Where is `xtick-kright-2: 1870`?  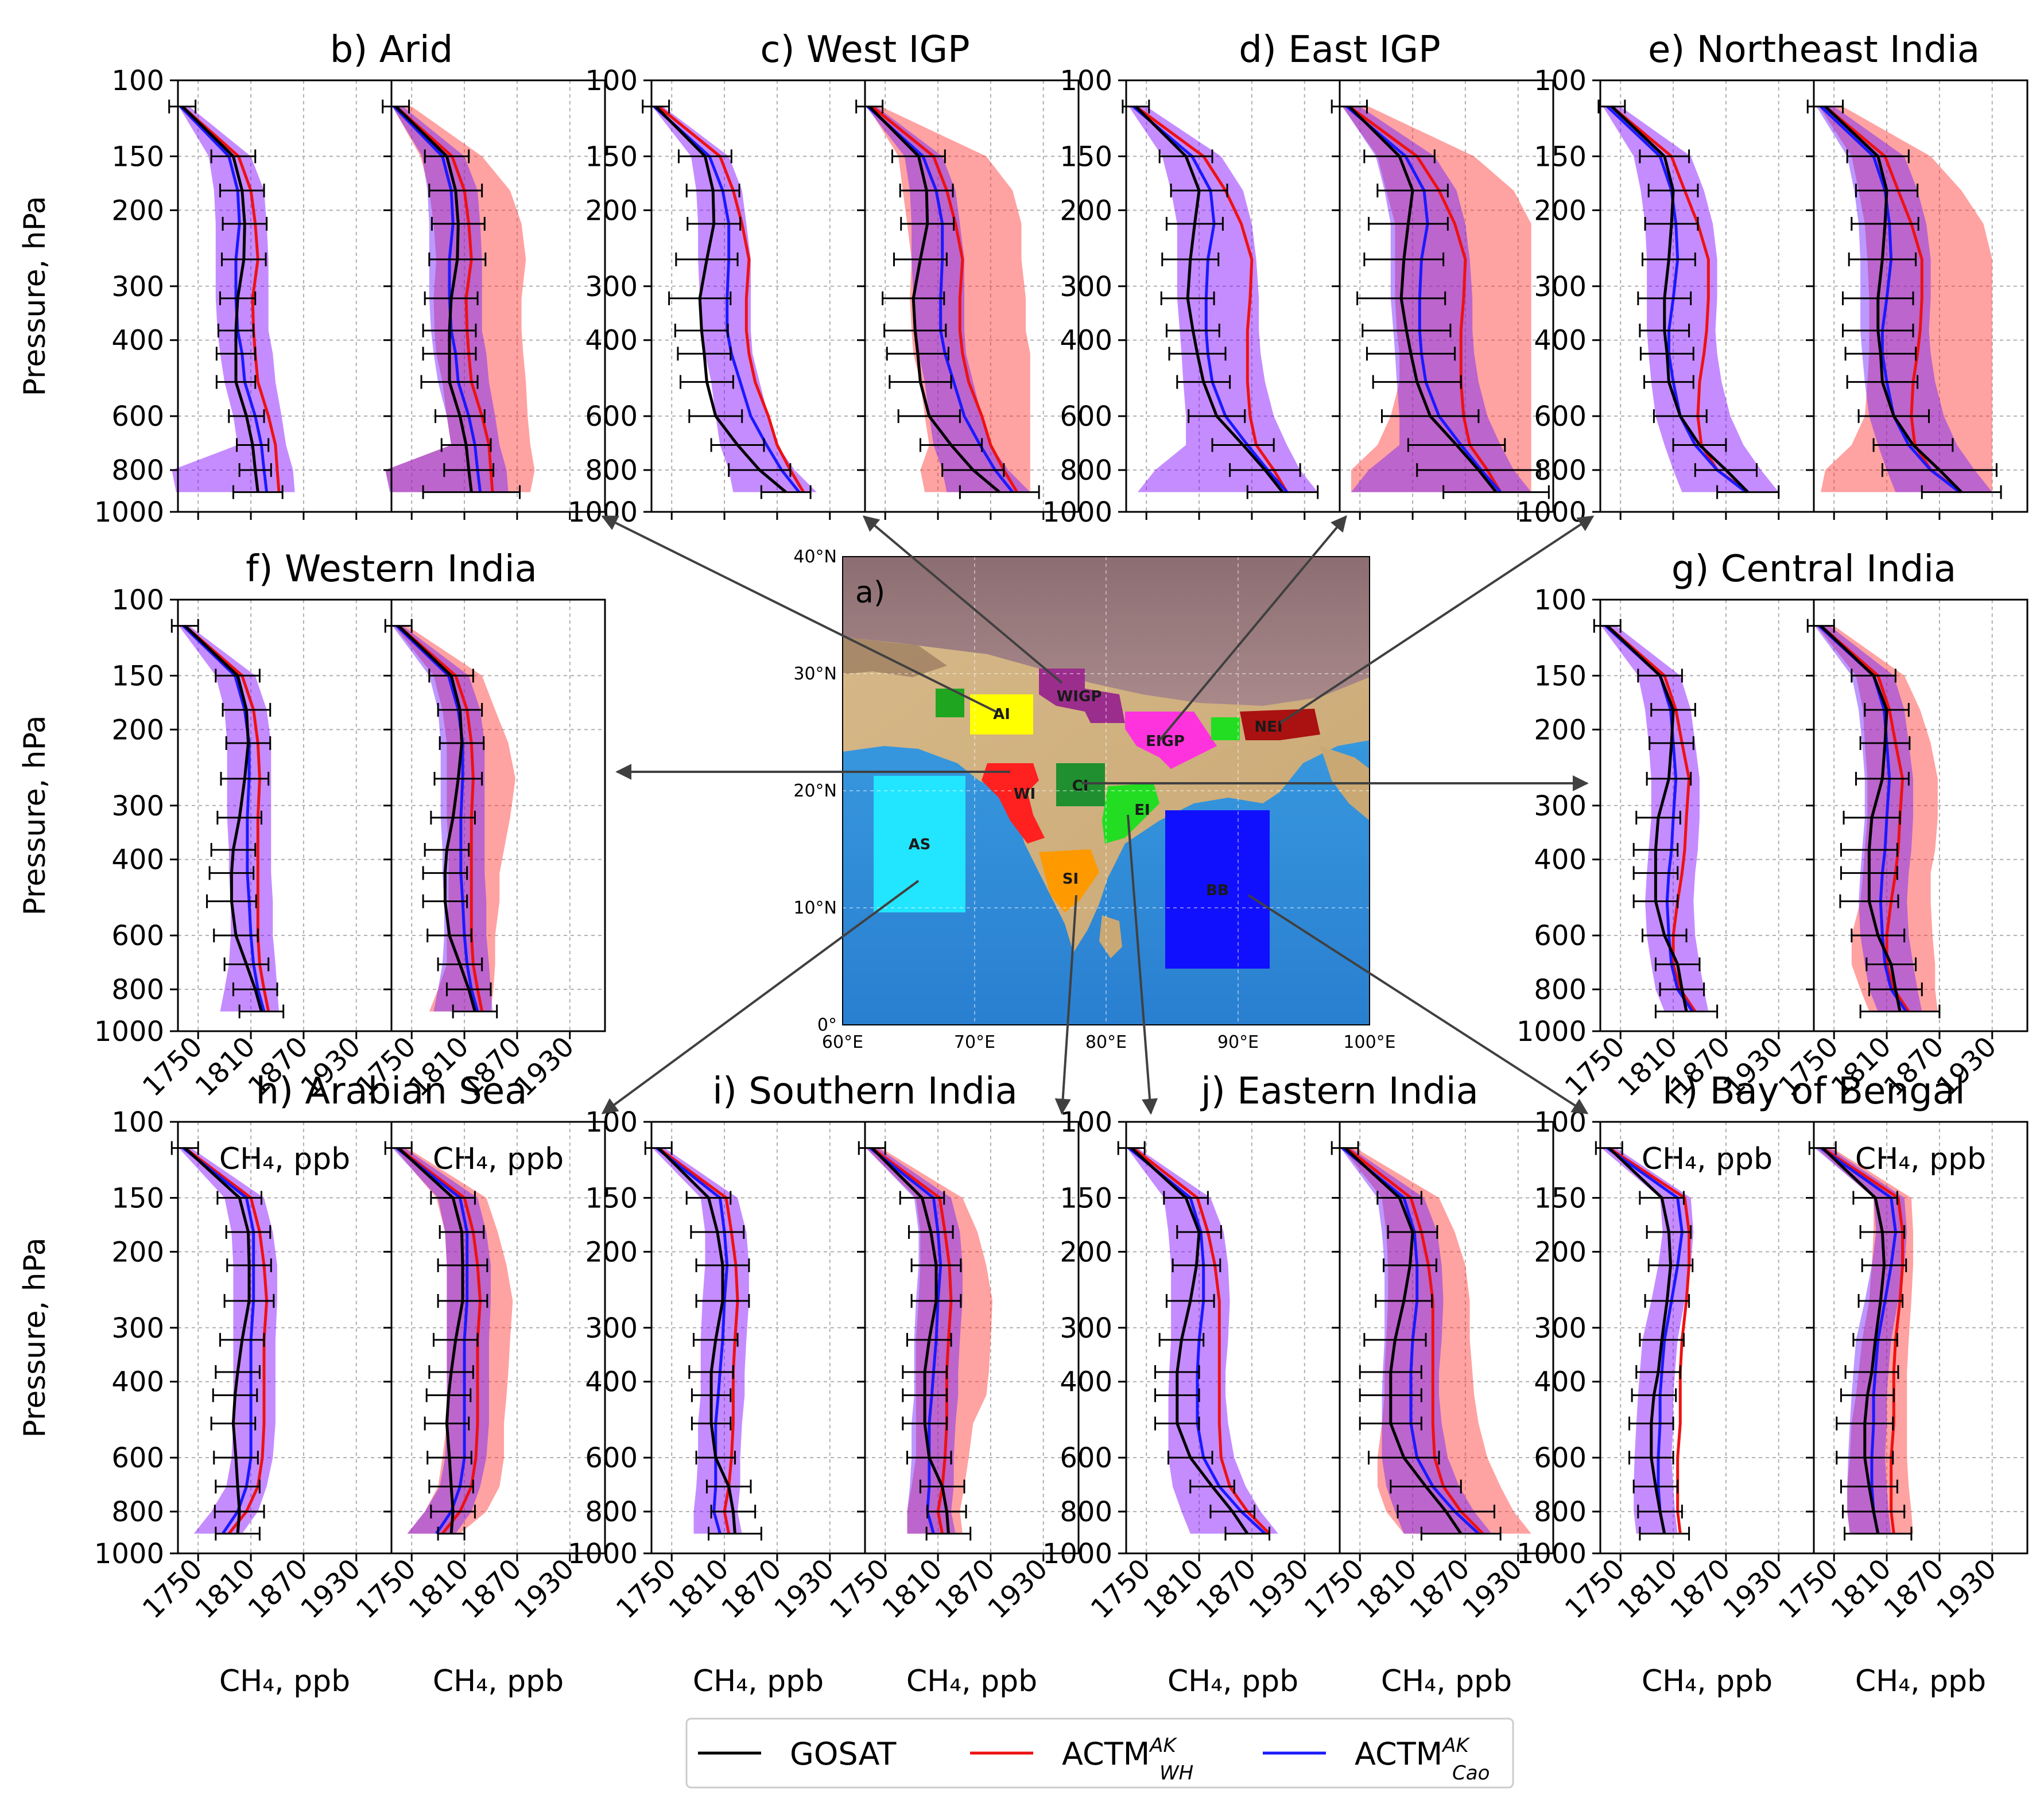 xtick-kright-2: 1870 is located at coordinates (1914, 1589).